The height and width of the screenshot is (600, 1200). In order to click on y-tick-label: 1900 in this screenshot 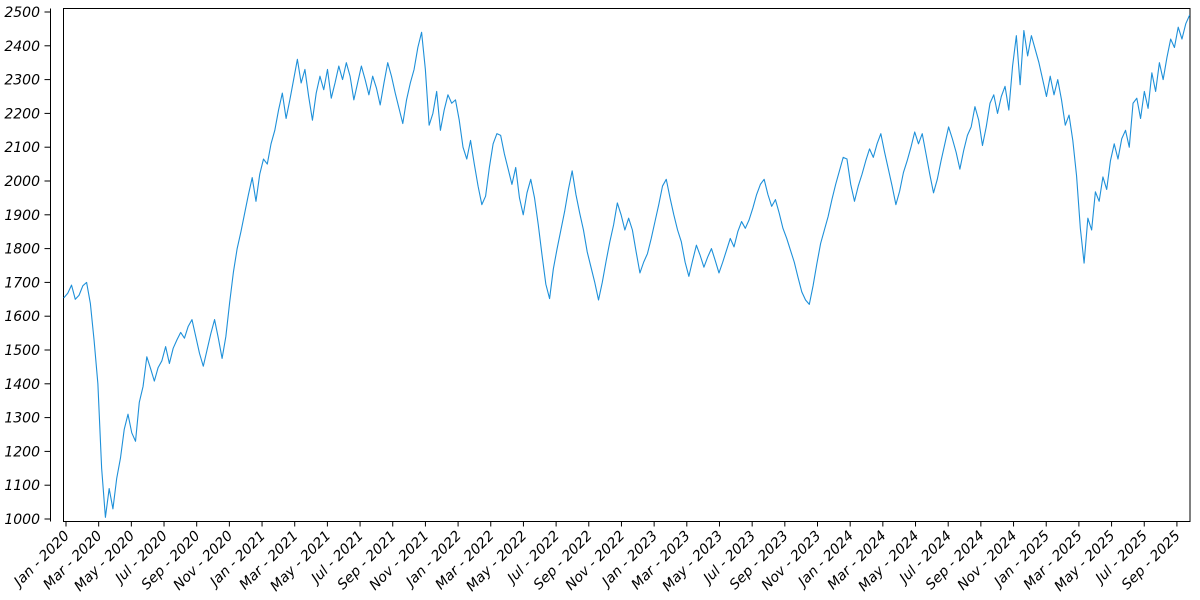, I will do `click(22, 216)`.